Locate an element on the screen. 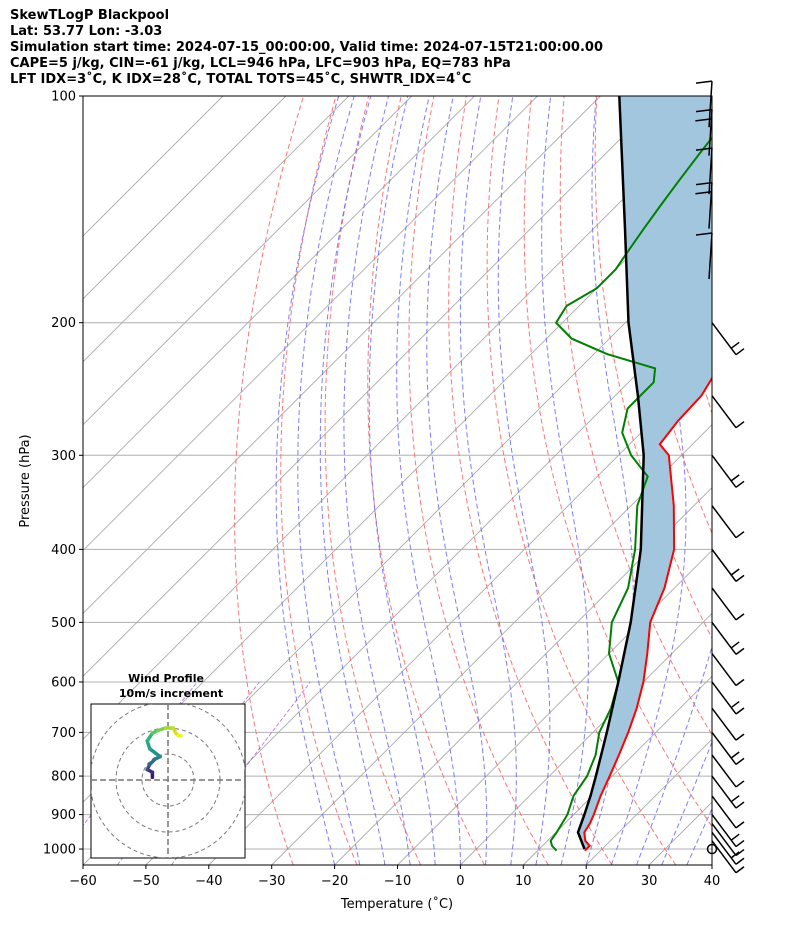  hodograph-trace is located at coordinates (168, 781).